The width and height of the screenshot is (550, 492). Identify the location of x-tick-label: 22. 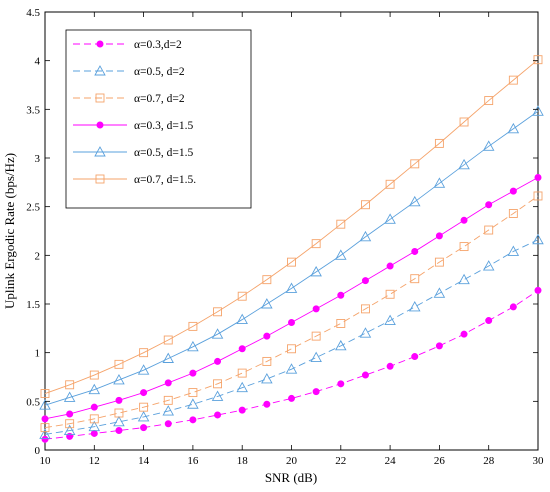
(340, 461).